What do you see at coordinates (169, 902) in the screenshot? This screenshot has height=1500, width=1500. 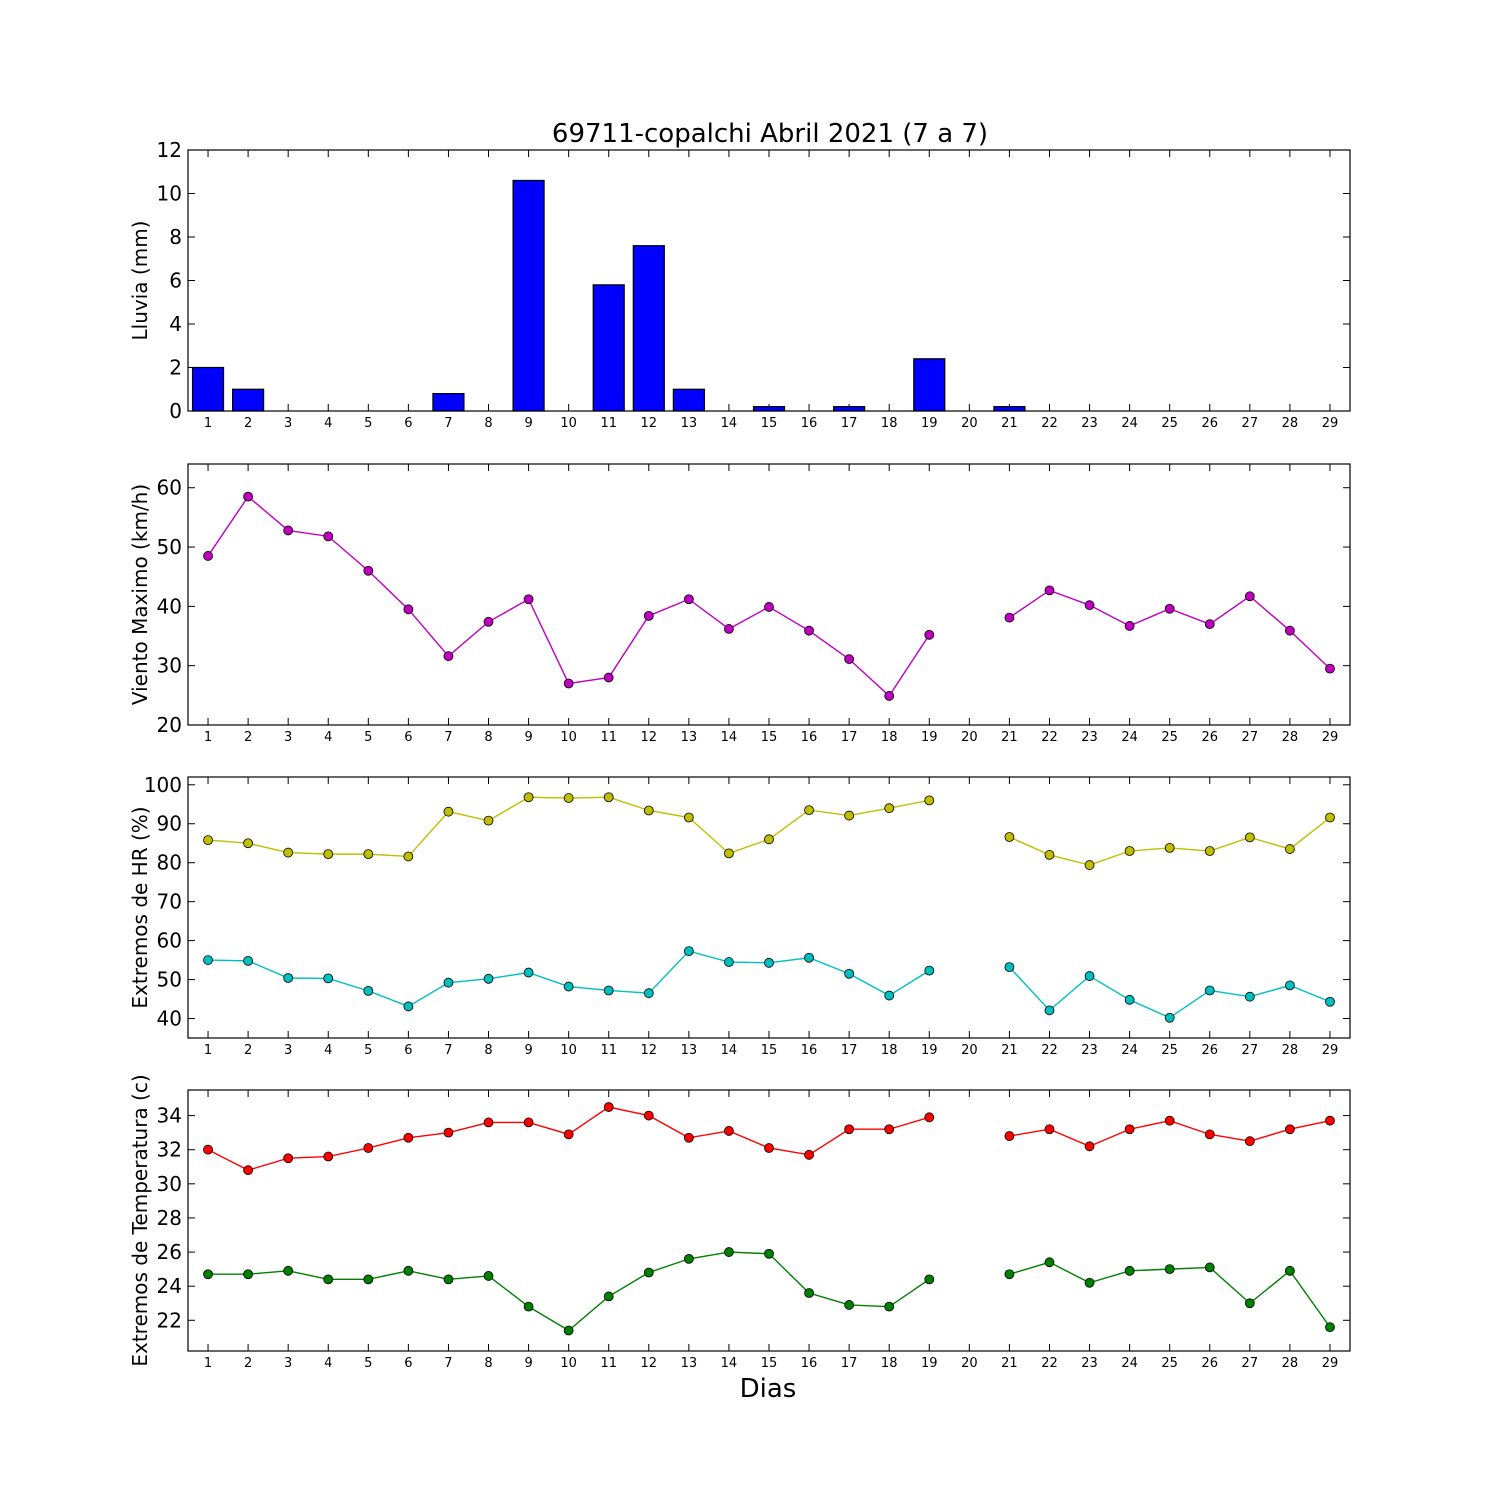 I see `y-tick-label: 70` at bounding box center [169, 902].